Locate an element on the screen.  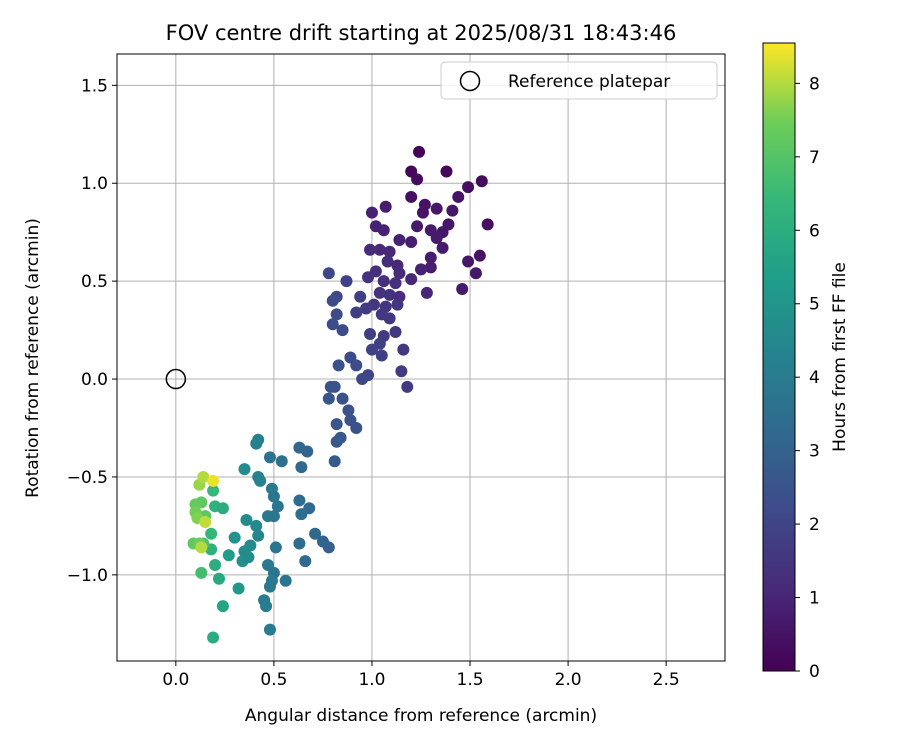
x-tick-label: 2.0 is located at coordinates (568, 680).